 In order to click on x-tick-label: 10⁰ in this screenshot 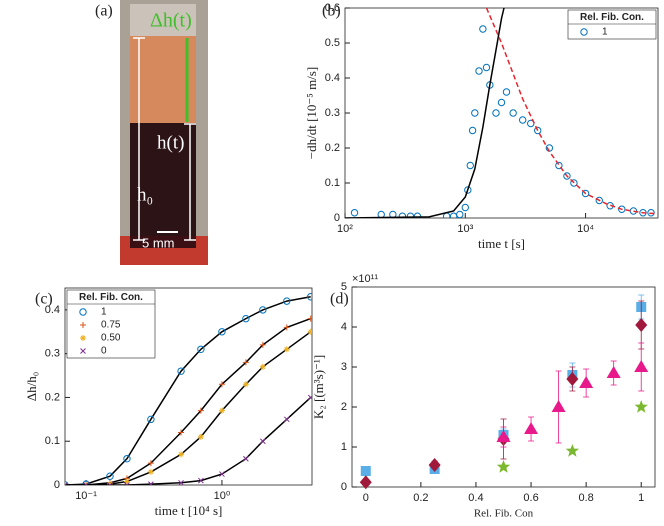, I will do `click(222, 496)`.